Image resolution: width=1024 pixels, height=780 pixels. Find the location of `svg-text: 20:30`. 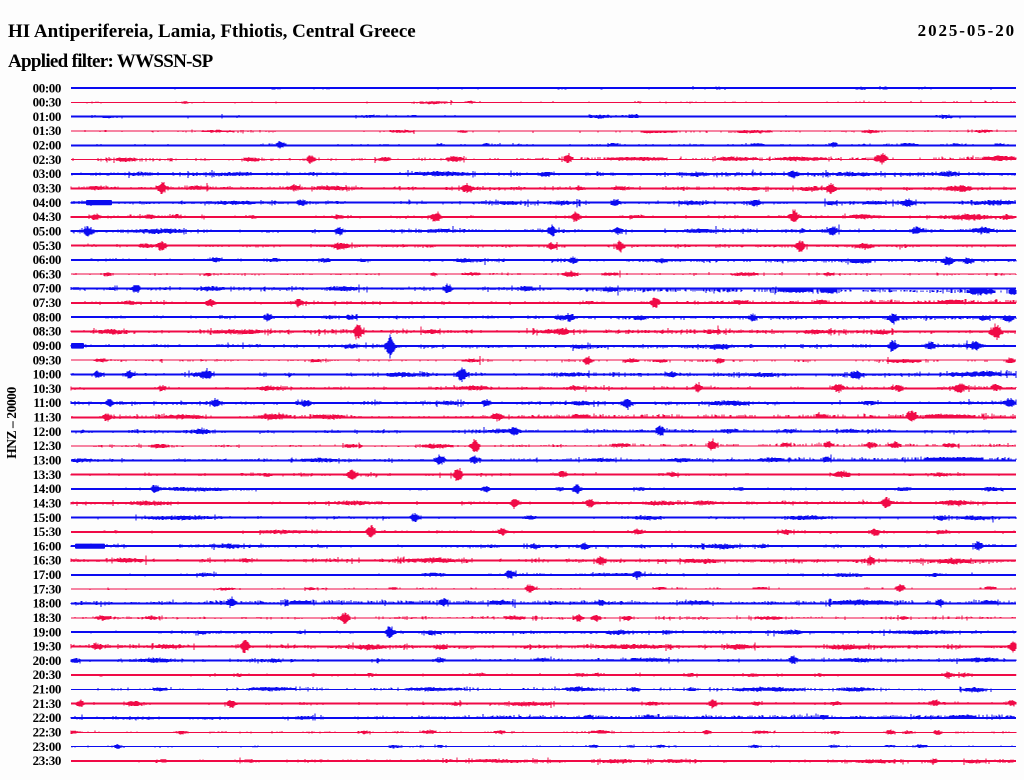

svg-text: 20:30 is located at coordinates (47, 674).